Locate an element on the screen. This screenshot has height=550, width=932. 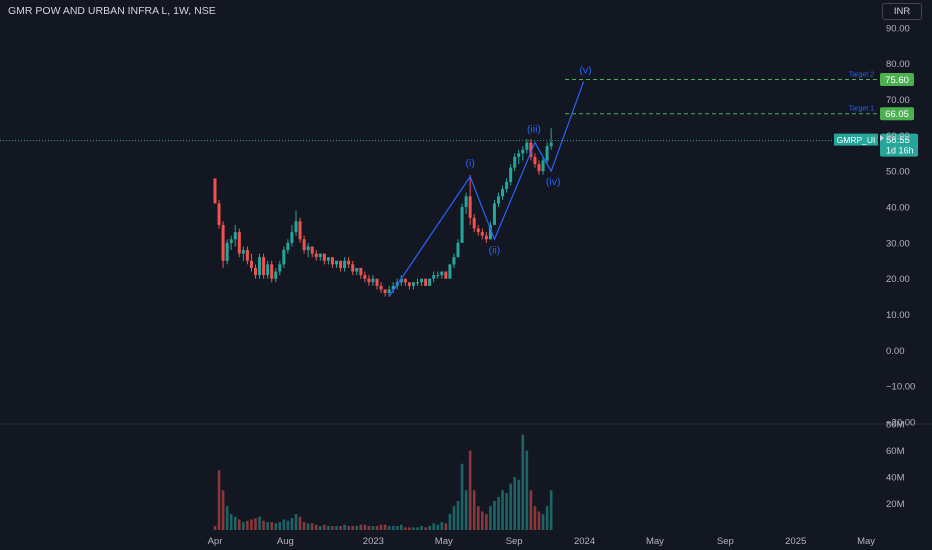
price-tag-value: 58.55 is located at coordinates (898, 140).